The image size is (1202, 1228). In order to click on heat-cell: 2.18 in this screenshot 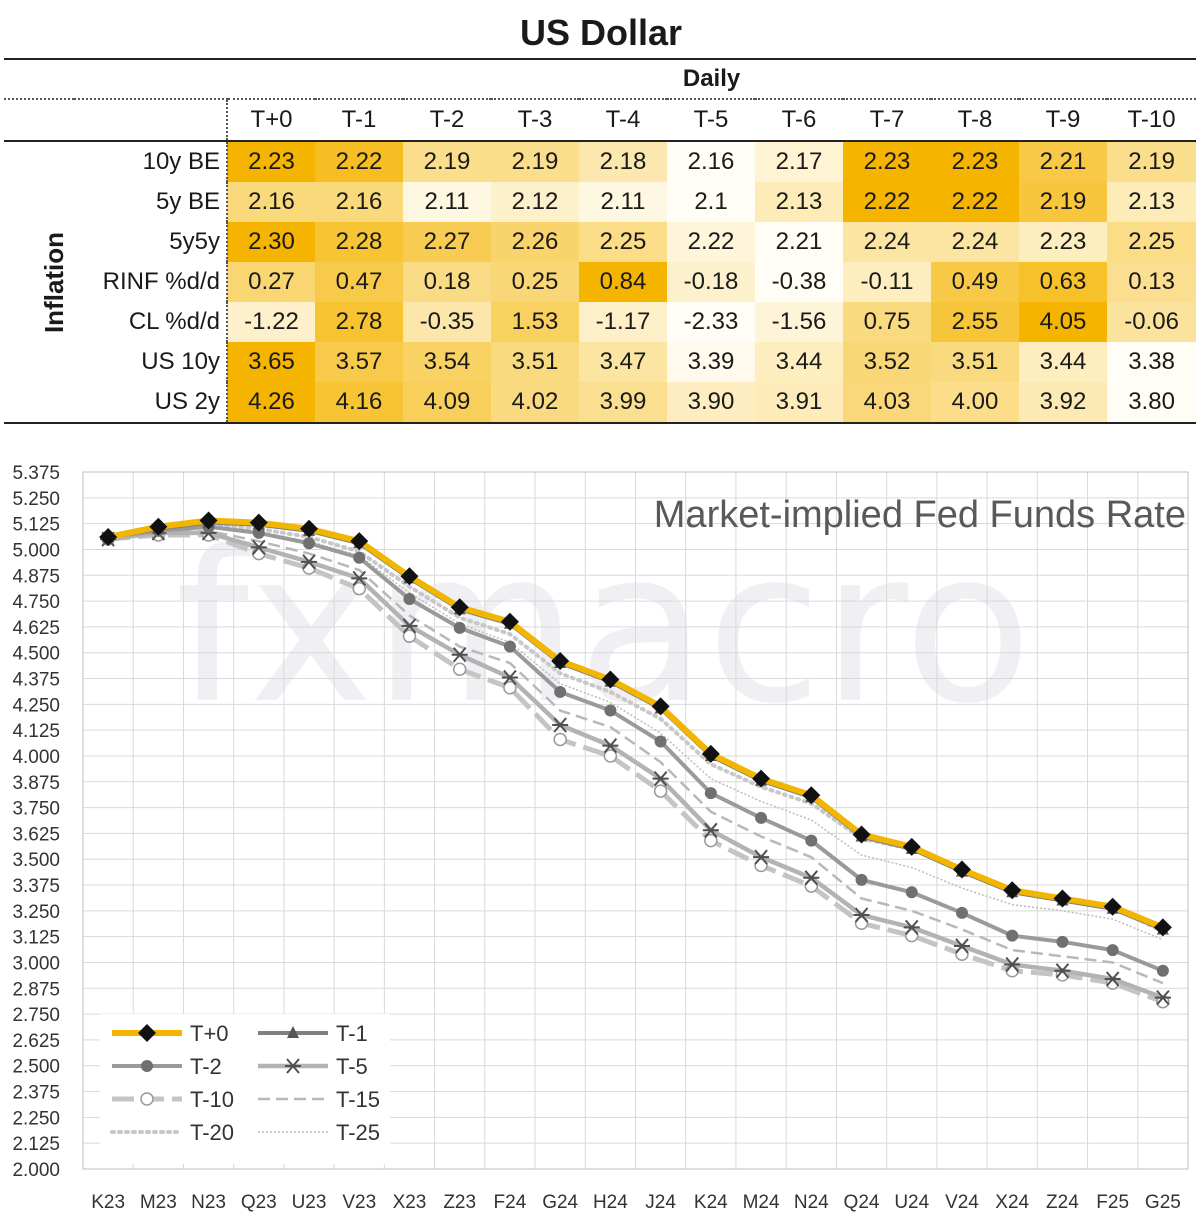, I will do `click(623, 161)`.